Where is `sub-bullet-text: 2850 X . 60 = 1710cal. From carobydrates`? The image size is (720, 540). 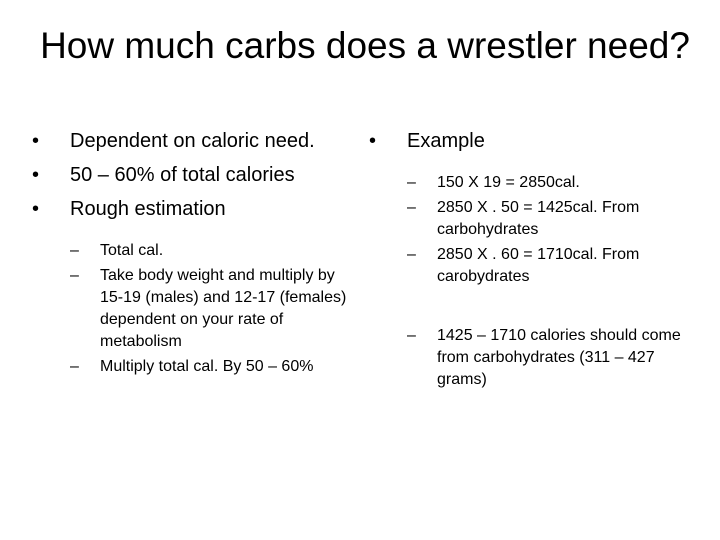
sub-bullet-text: 2850 X . 60 = 1710cal. From carobydrates is located at coordinates (538, 265).